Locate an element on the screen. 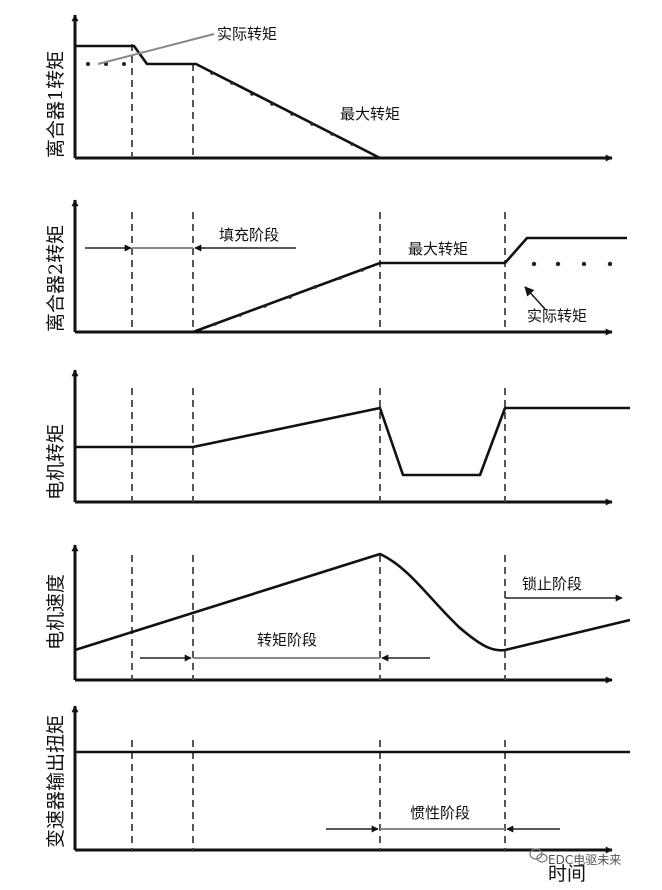  clutch1-max-torque-curve is located at coordinates (228, 102).